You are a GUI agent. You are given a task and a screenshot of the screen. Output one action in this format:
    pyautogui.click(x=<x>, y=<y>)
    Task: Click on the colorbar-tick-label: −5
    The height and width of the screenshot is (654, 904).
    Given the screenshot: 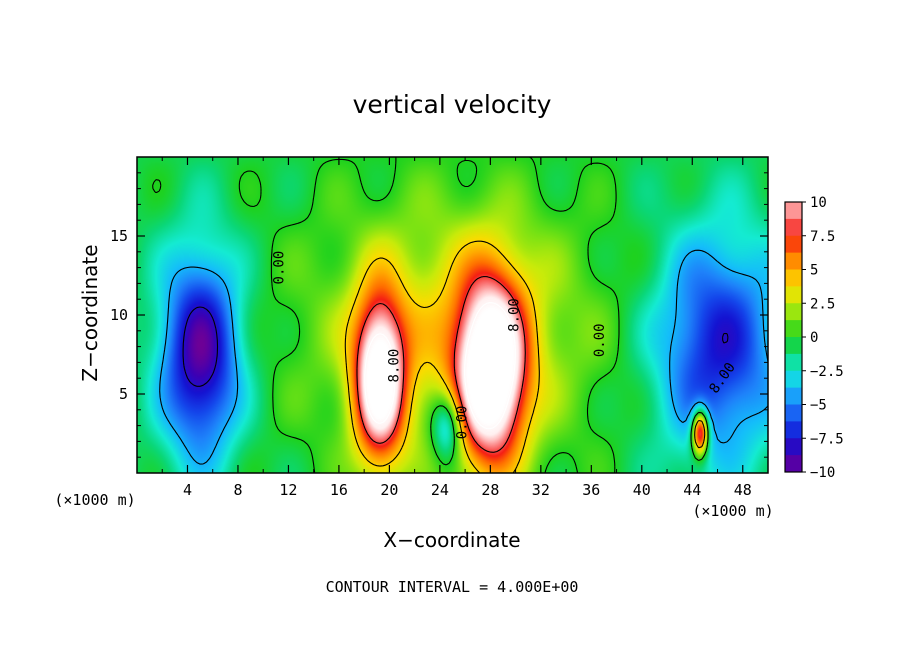 What is the action you would take?
    pyautogui.click(x=818, y=406)
    